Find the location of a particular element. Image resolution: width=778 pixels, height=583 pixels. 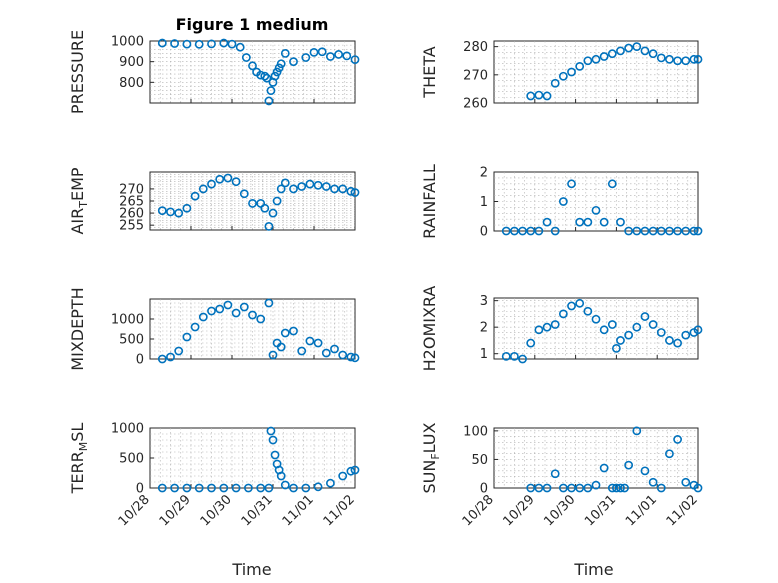

panel-3-ytick-0: 0 is located at coordinates (484, 232).